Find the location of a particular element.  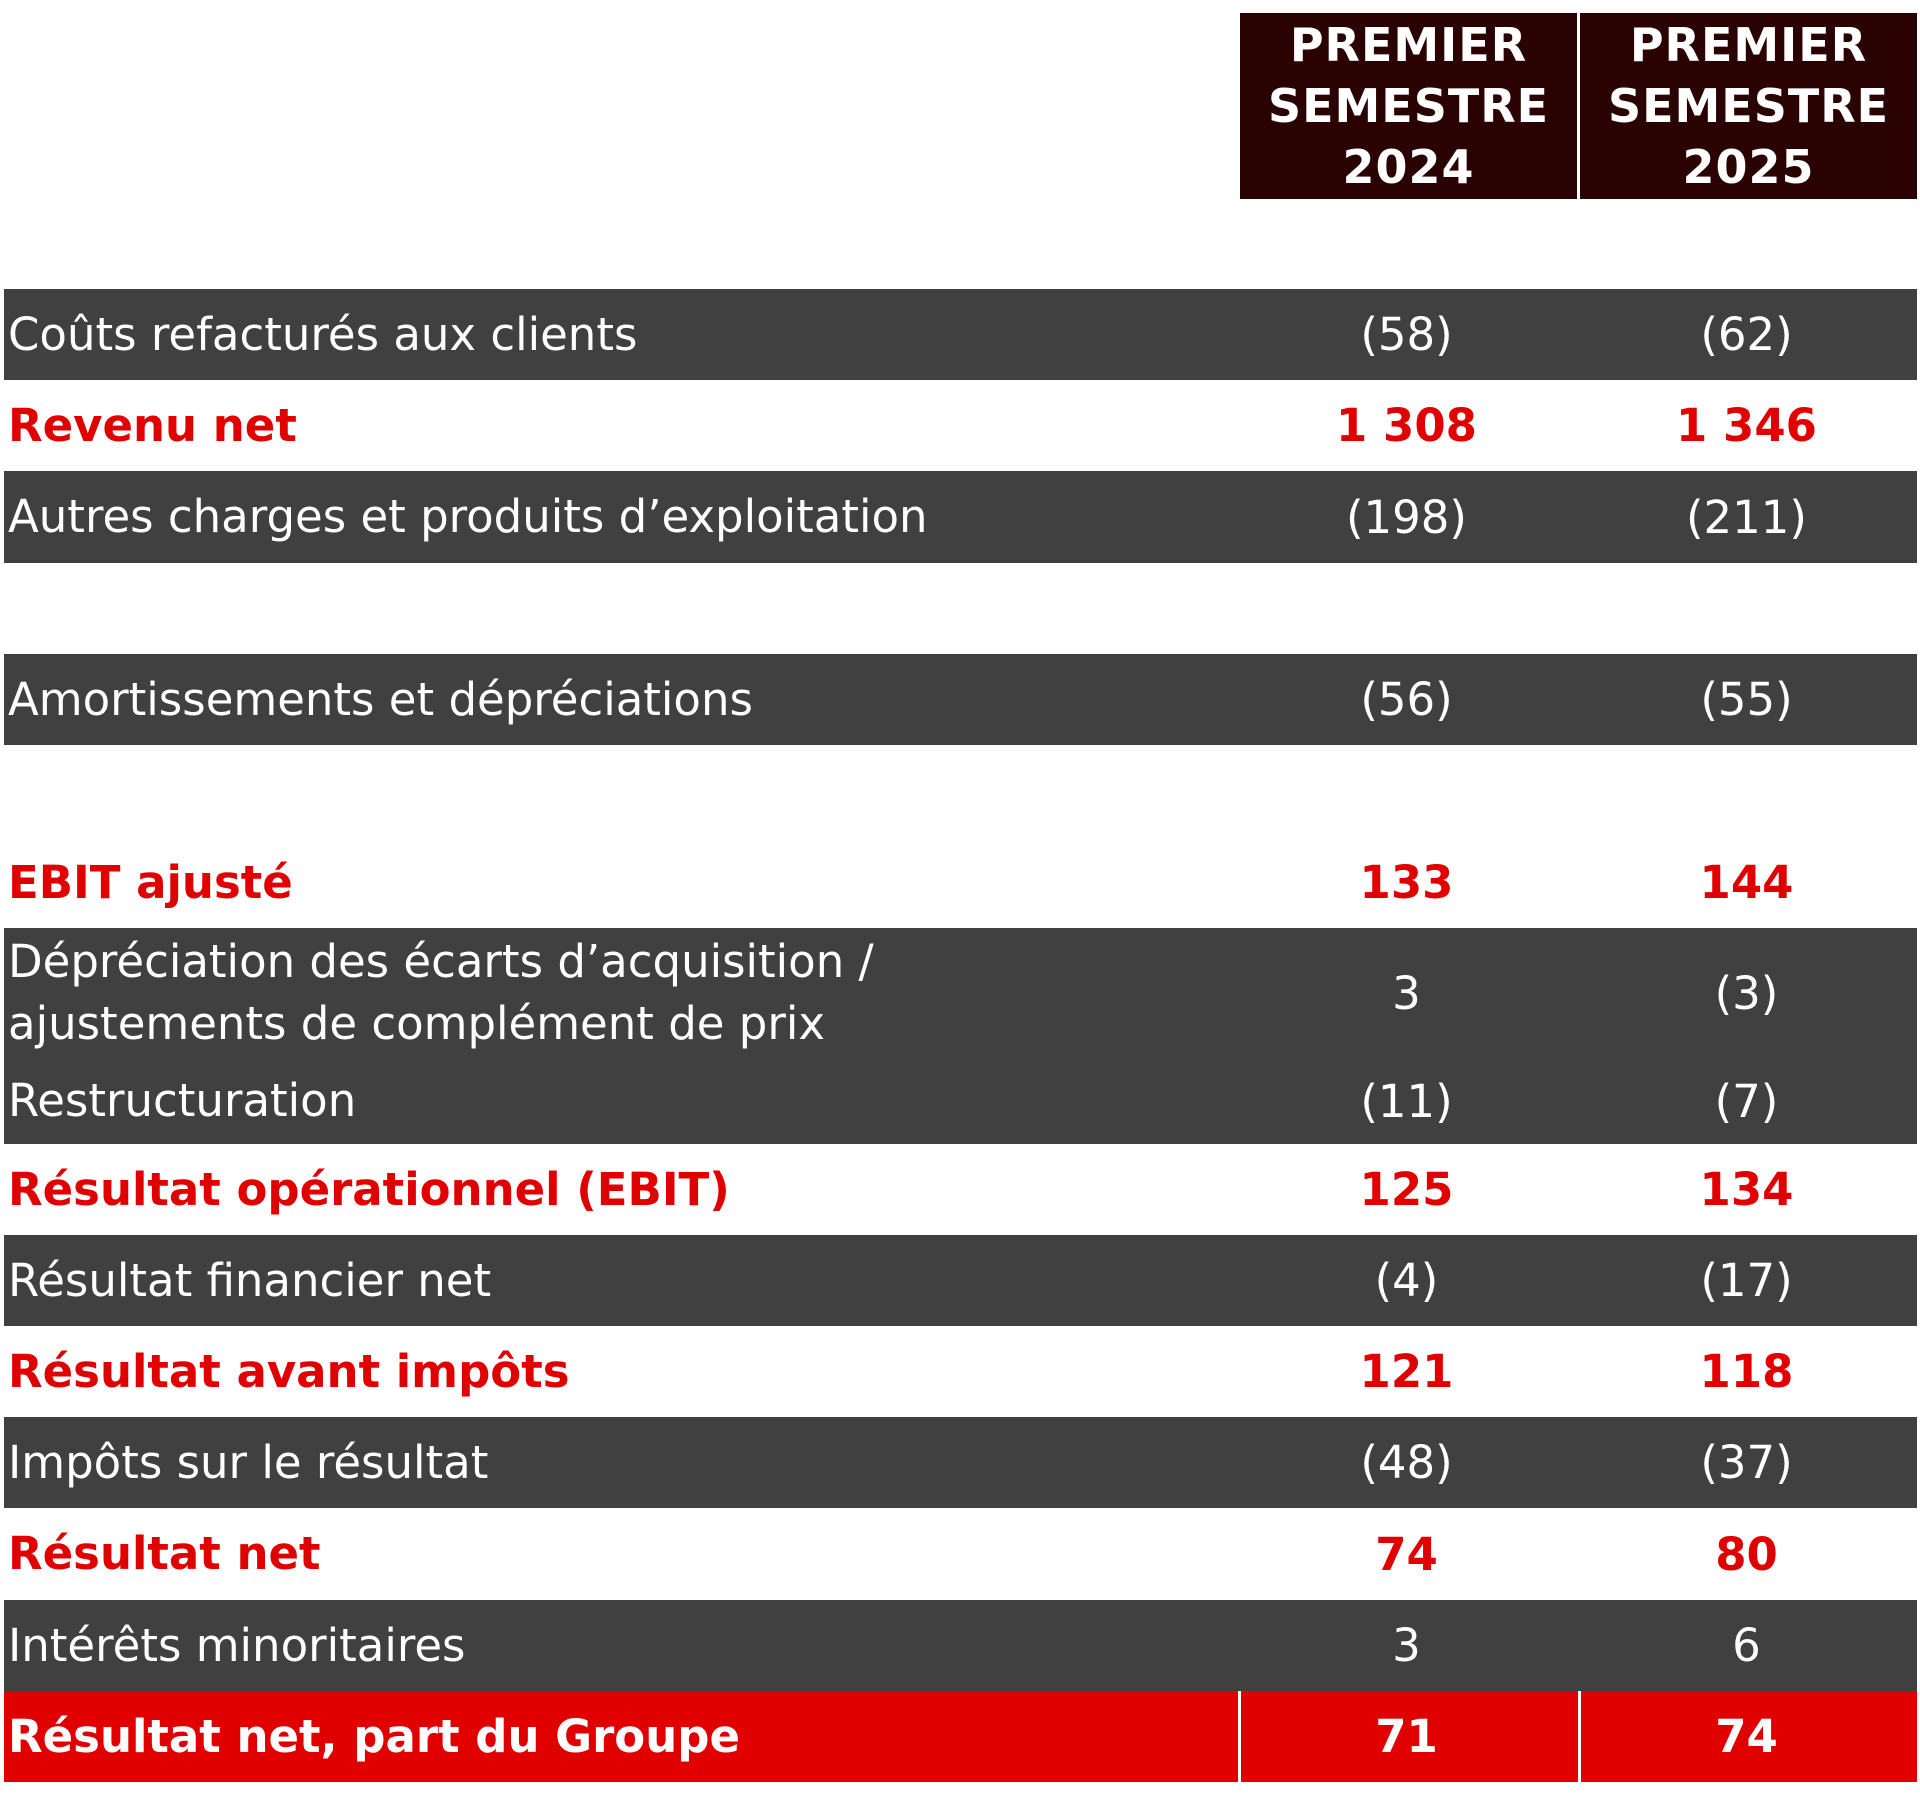

column-header-h1-2025: PREMIER SEMESTRE 2025 is located at coordinates (1748, 106).